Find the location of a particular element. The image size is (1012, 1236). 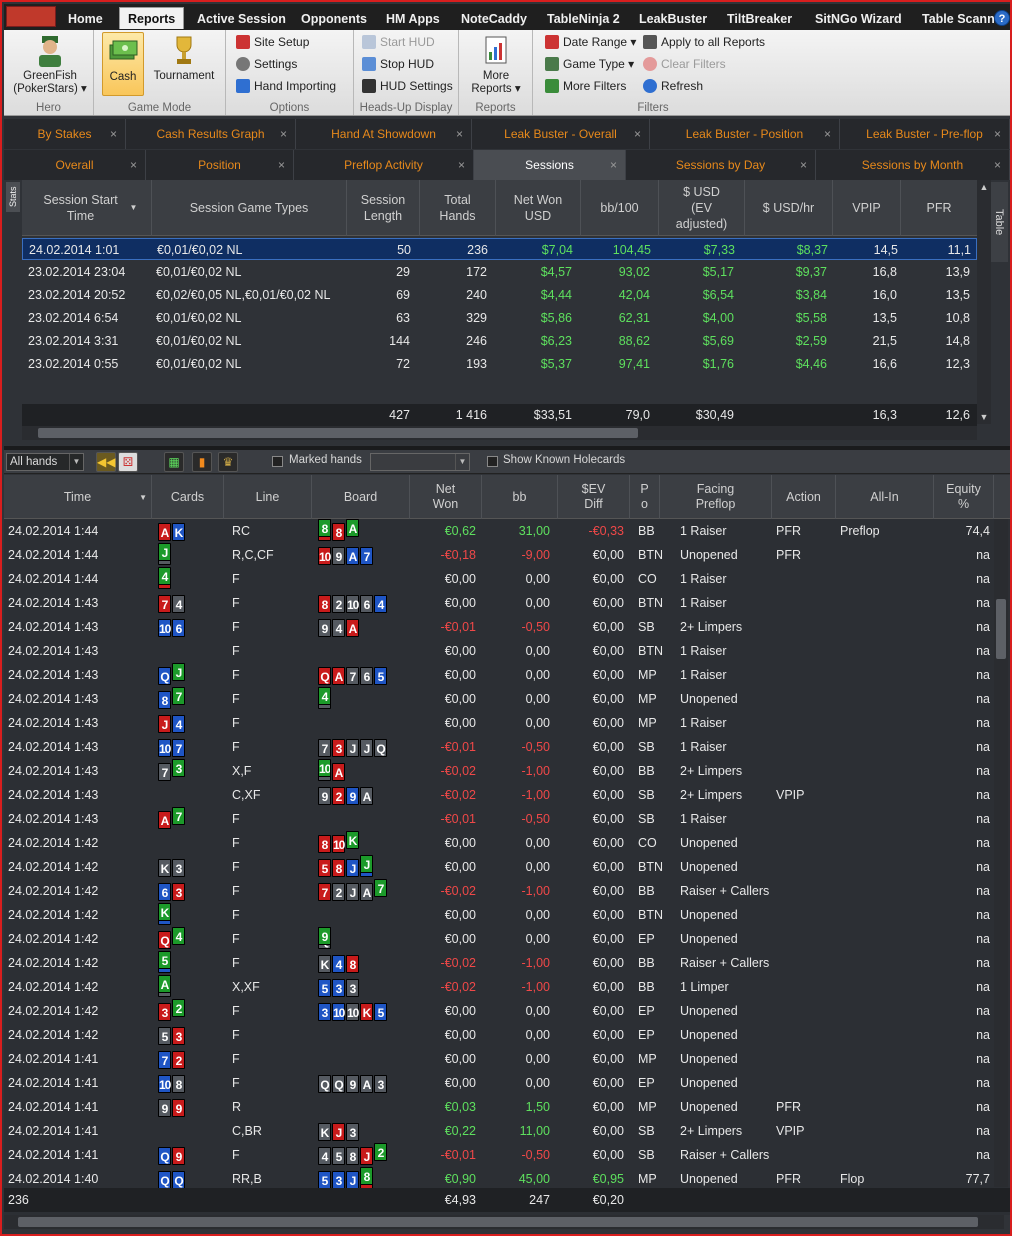

tab-preflop-activity: Preflop Activity × is located at coordinates (384, 165).